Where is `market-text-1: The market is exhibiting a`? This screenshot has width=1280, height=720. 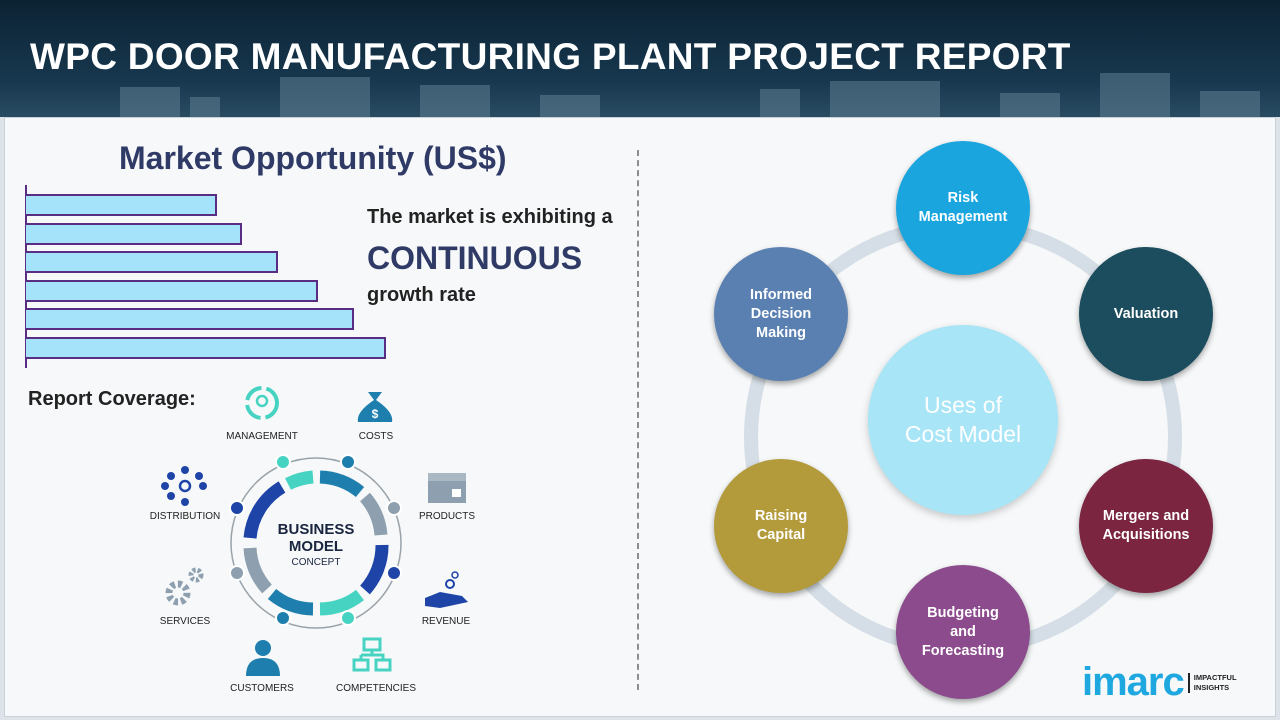 market-text-1: The market is exhibiting a is located at coordinates (490, 217).